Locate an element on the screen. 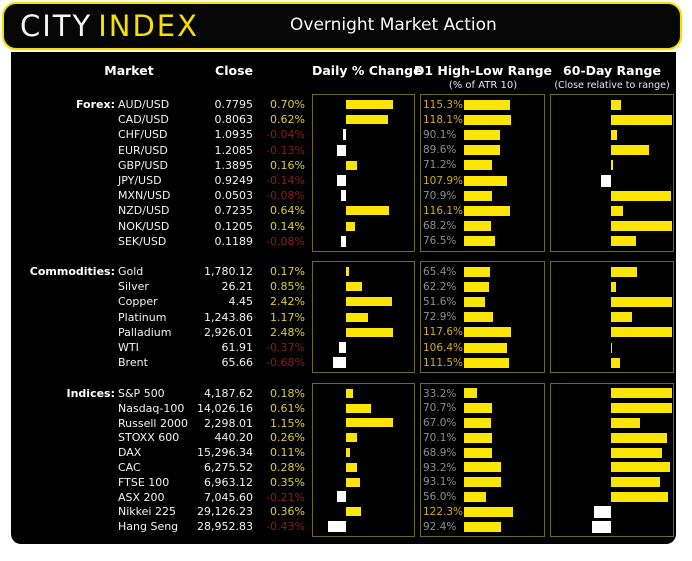 This screenshot has width=692, height=561. close-value: 26.21 is located at coordinates (237, 287).